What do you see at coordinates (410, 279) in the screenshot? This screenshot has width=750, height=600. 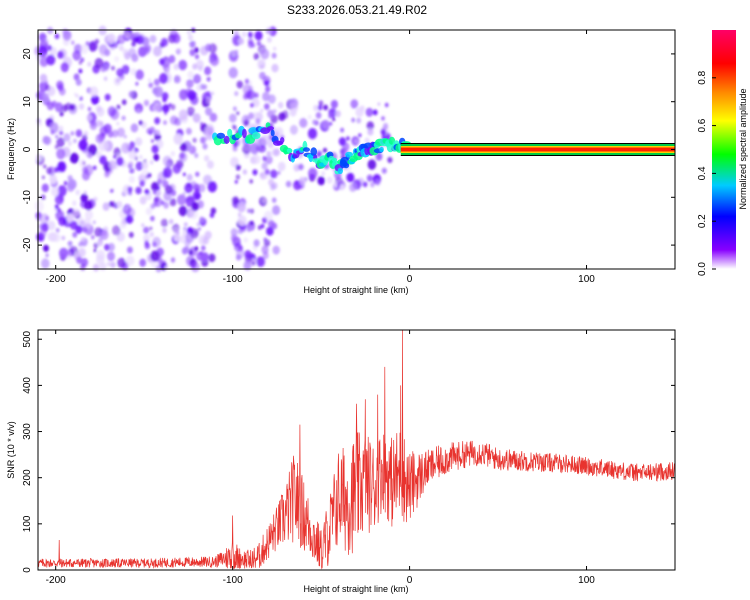 I see `x-tick-label: 0` at bounding box center [410, 279].